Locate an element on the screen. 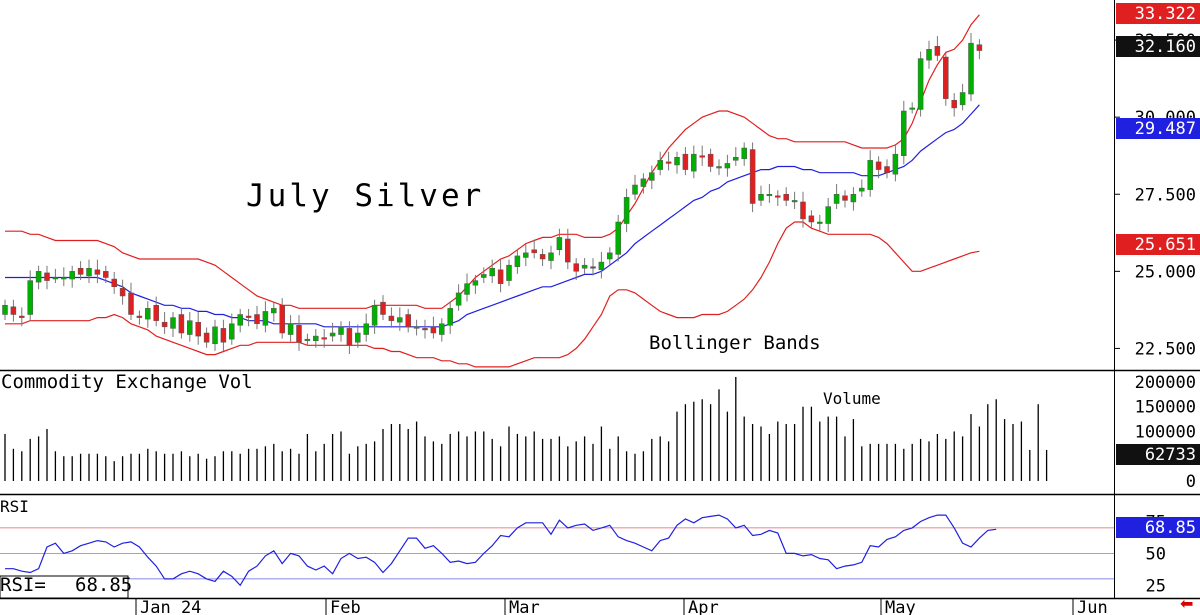  volume-panel-label: Commodity Exchange Vol is located at coordinates (127, 382).